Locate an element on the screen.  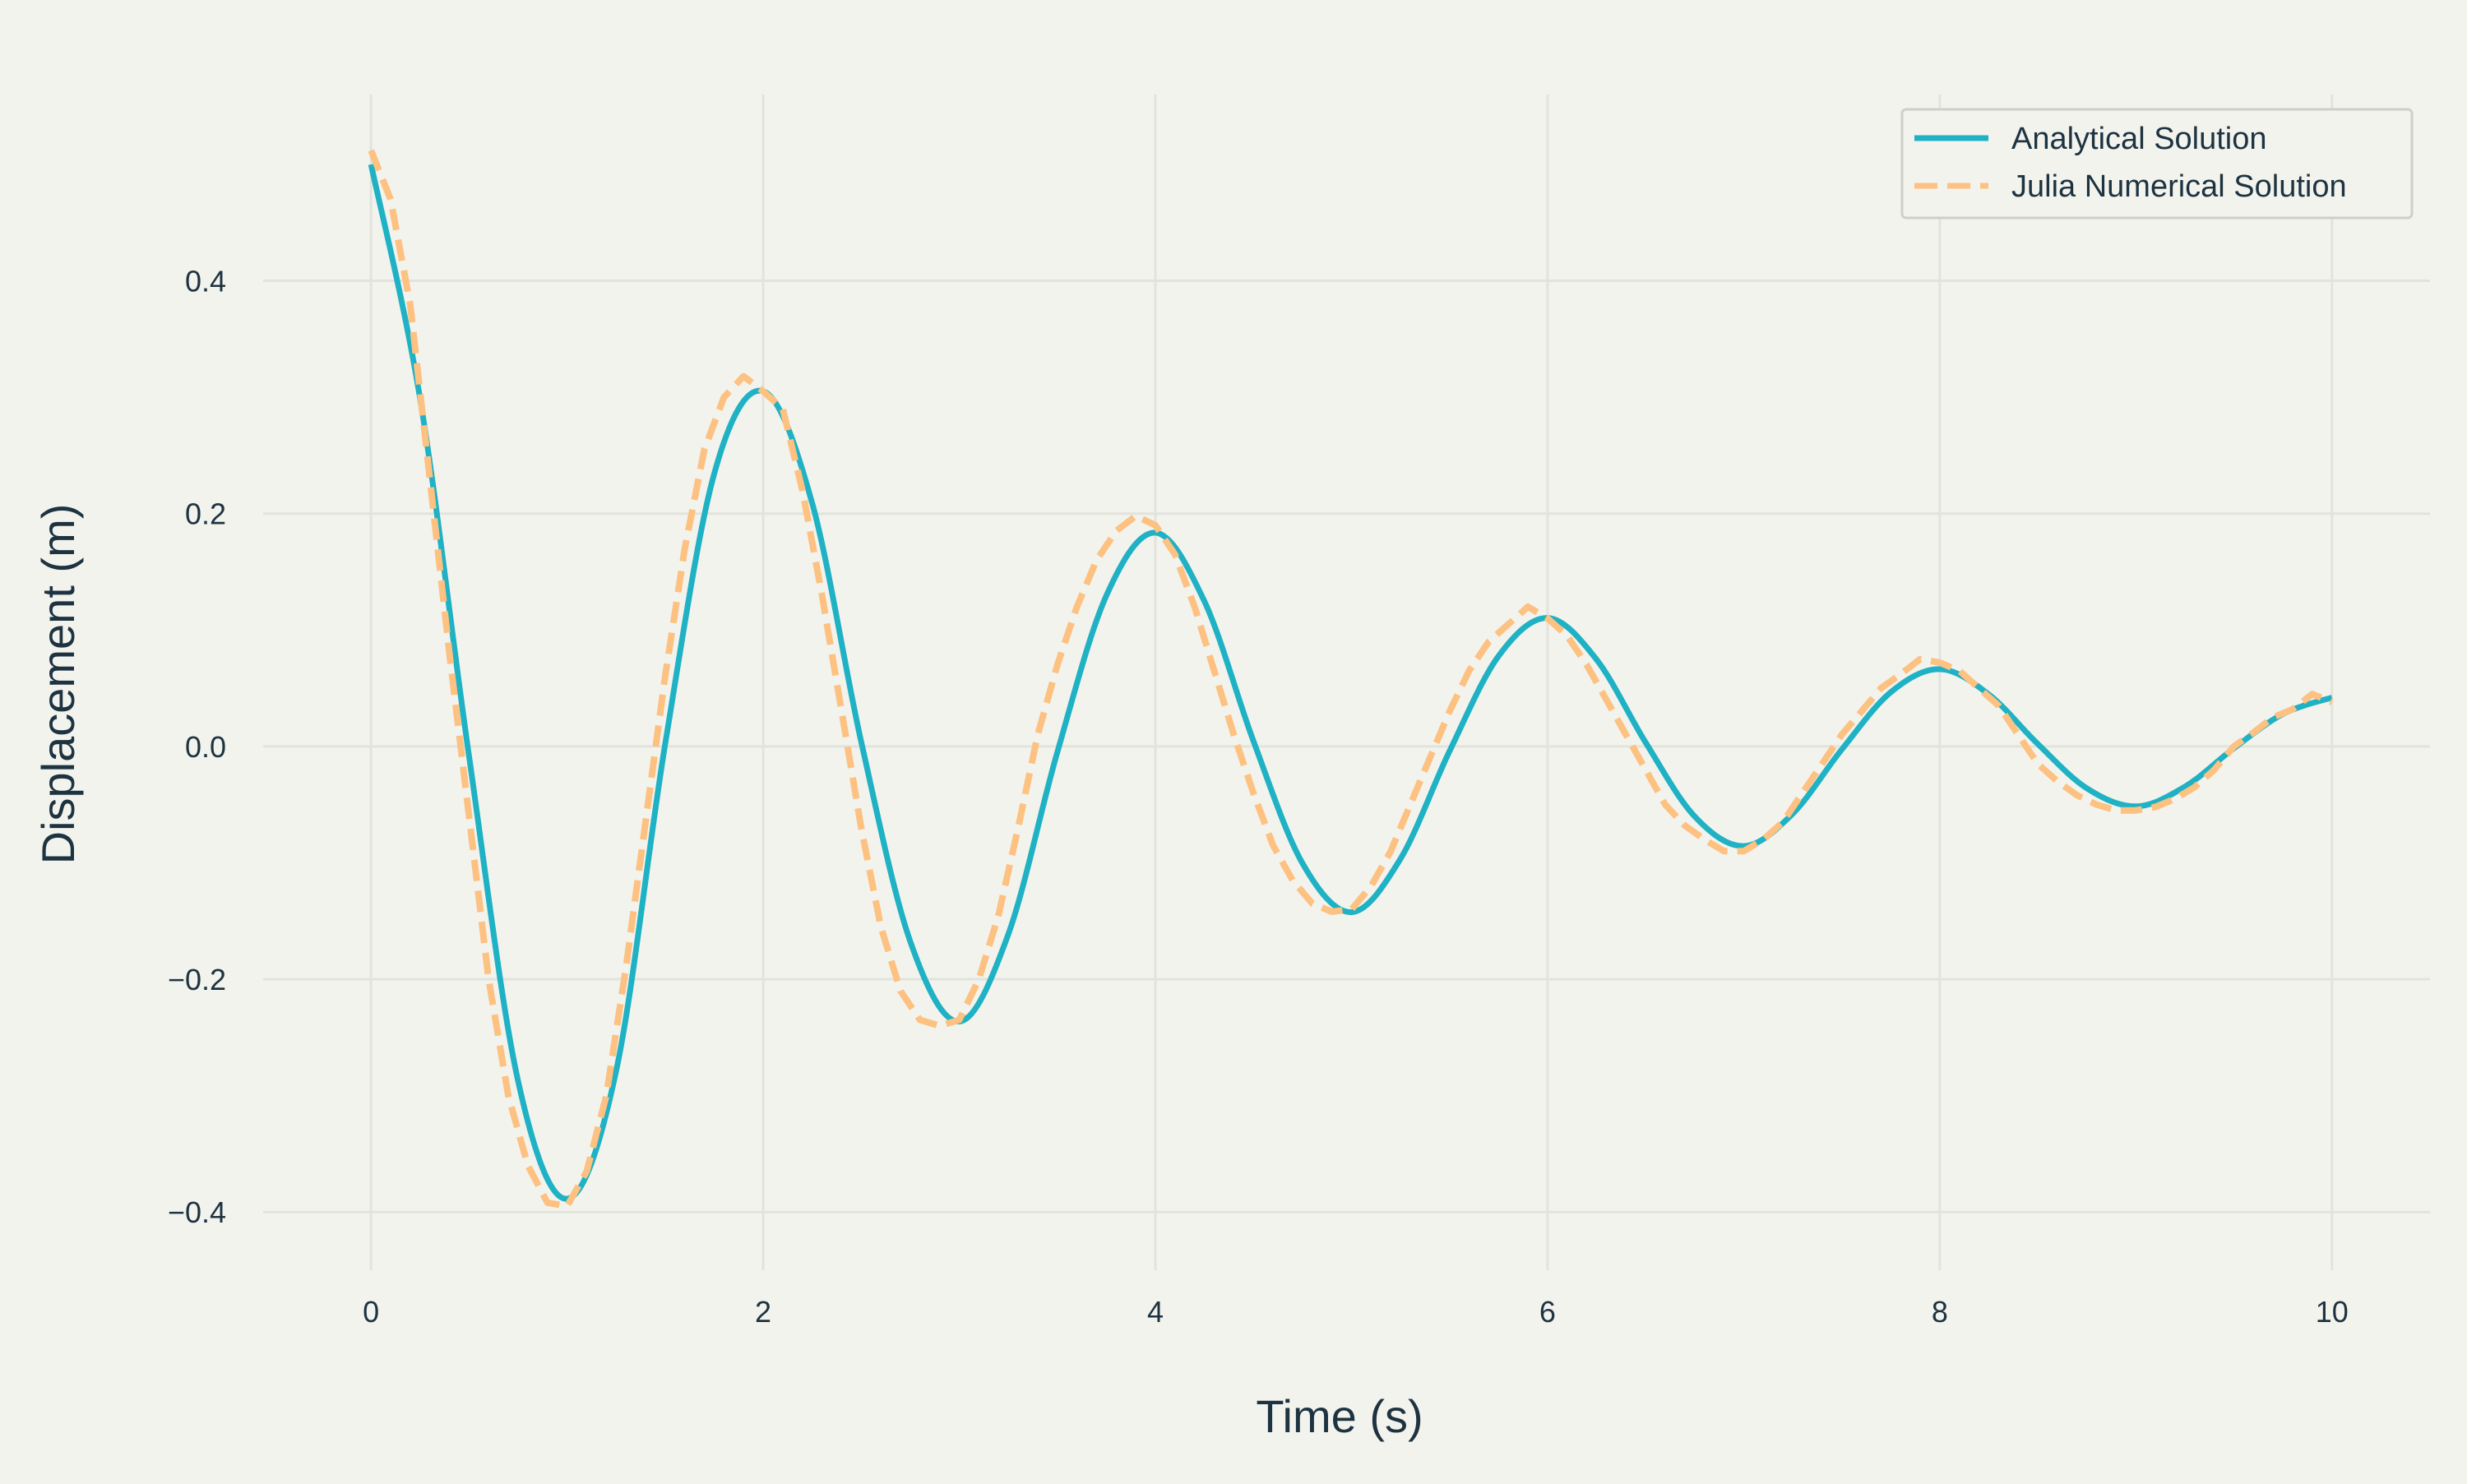
x-tick-label: 8 is located at coordinates (1940, 1312).